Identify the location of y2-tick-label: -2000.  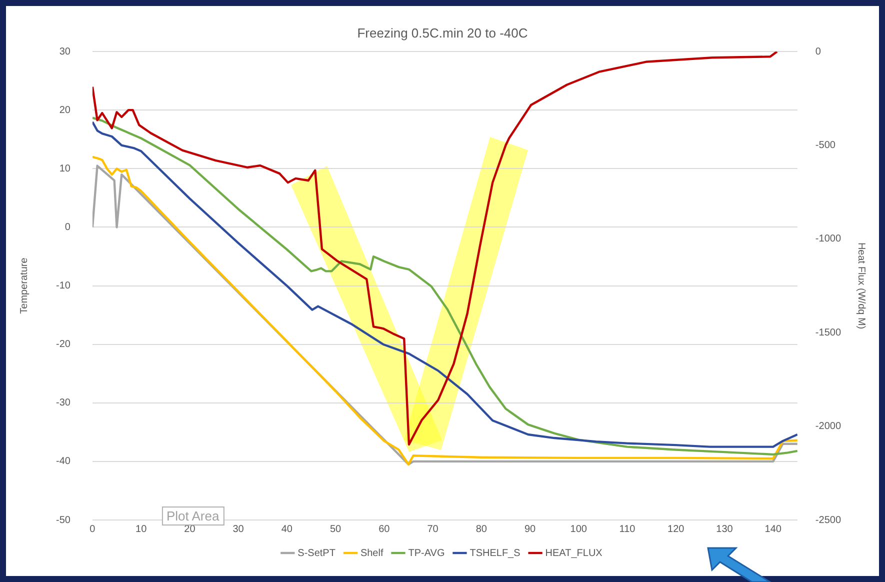
(828, 426).